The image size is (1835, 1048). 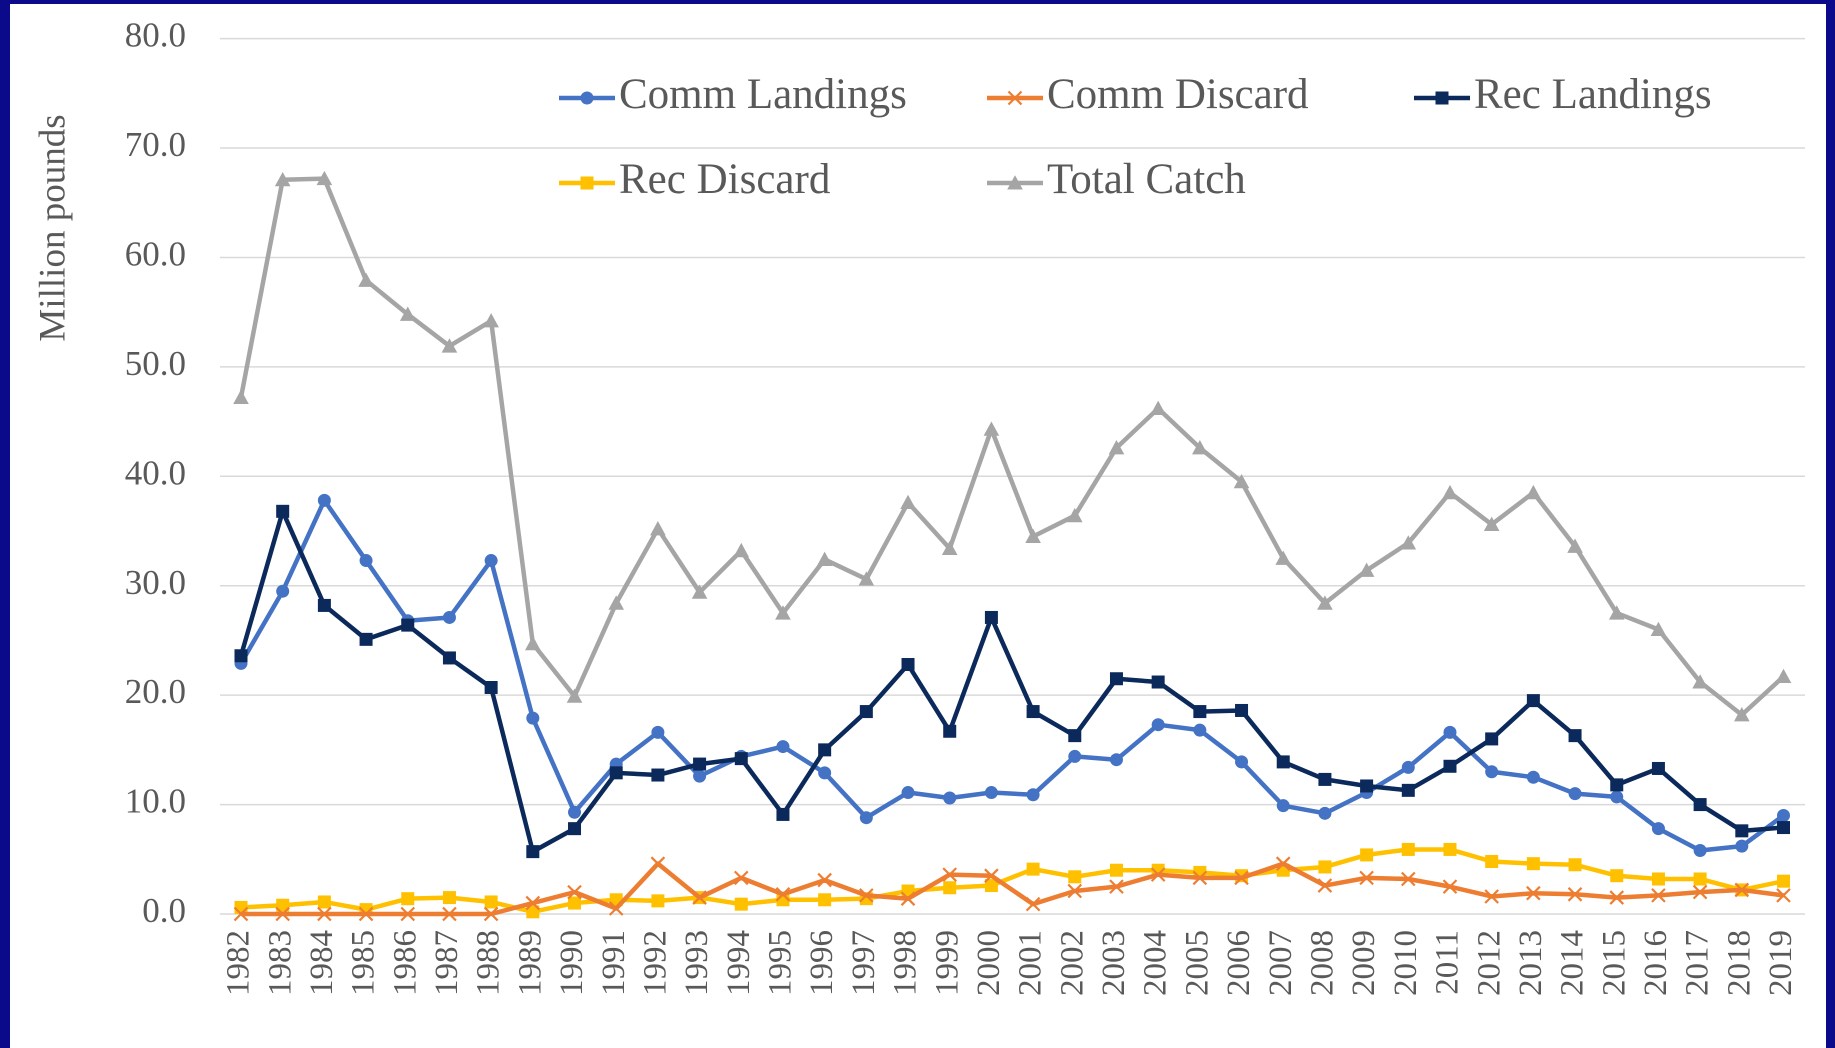 I want to click on x-tick-label: 2008, so click(x=1322, y=963).